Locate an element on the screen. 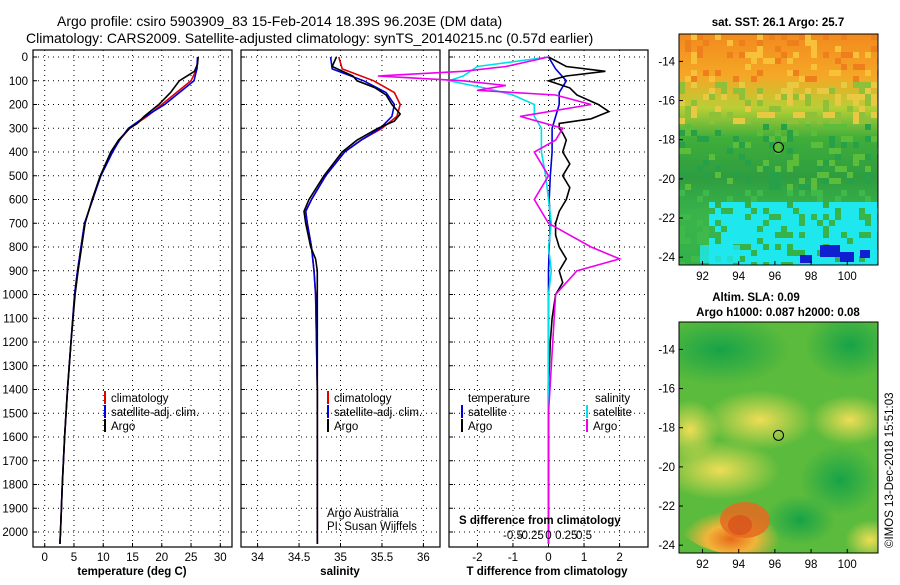  map-x-tick-label: 100 is located at coordinates (847, 565).